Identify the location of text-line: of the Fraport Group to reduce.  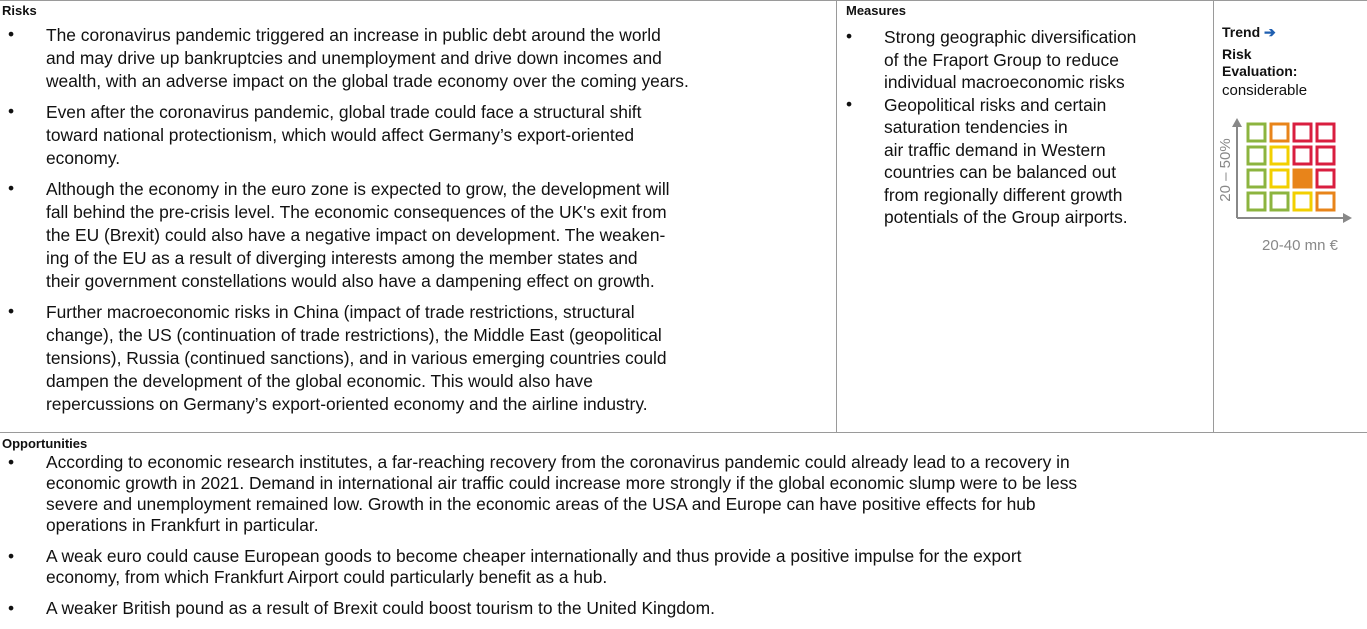
(1001, 59).